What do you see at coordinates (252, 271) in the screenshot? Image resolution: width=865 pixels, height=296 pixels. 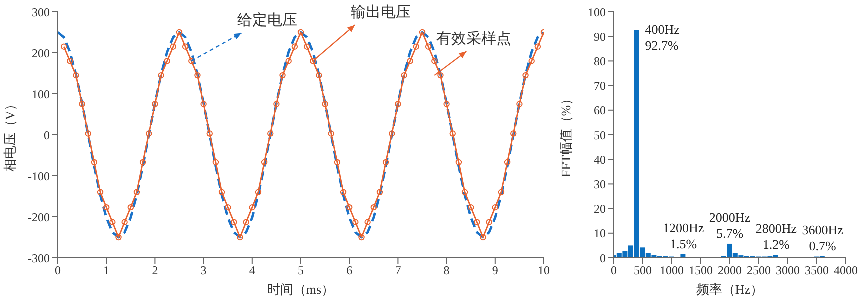 I see `x-tick-label: 4` at bounding box center [252, 271].